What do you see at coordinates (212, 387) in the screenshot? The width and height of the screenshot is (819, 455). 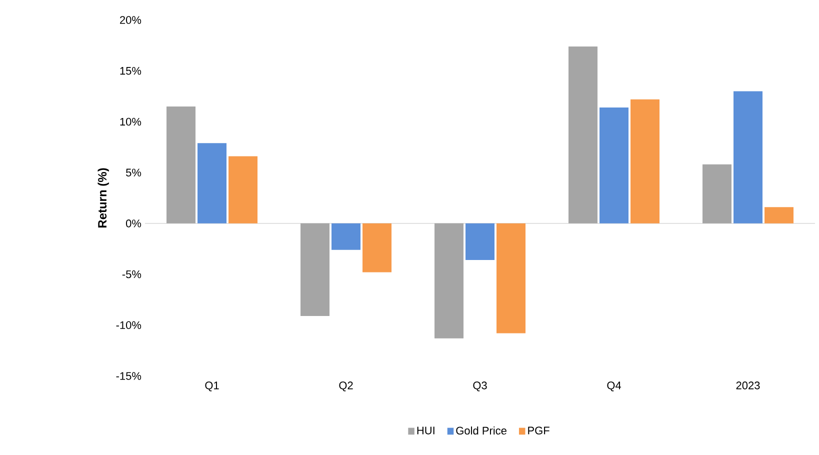 I see `x-tick-label: Q1` at bounding box center [212, 387].